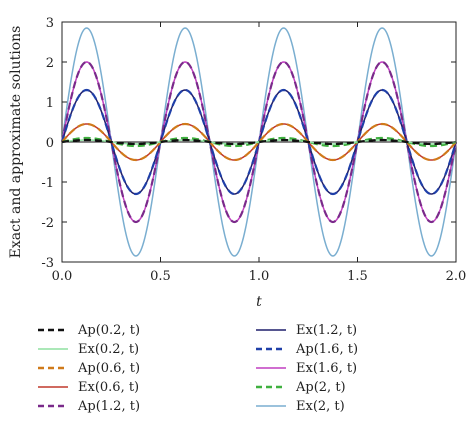 The height and width of the screenshot is (440, 474). Describe the element at coordinates (47, 183) in the screenshot. I see `y-tick-label: -1` at that location.